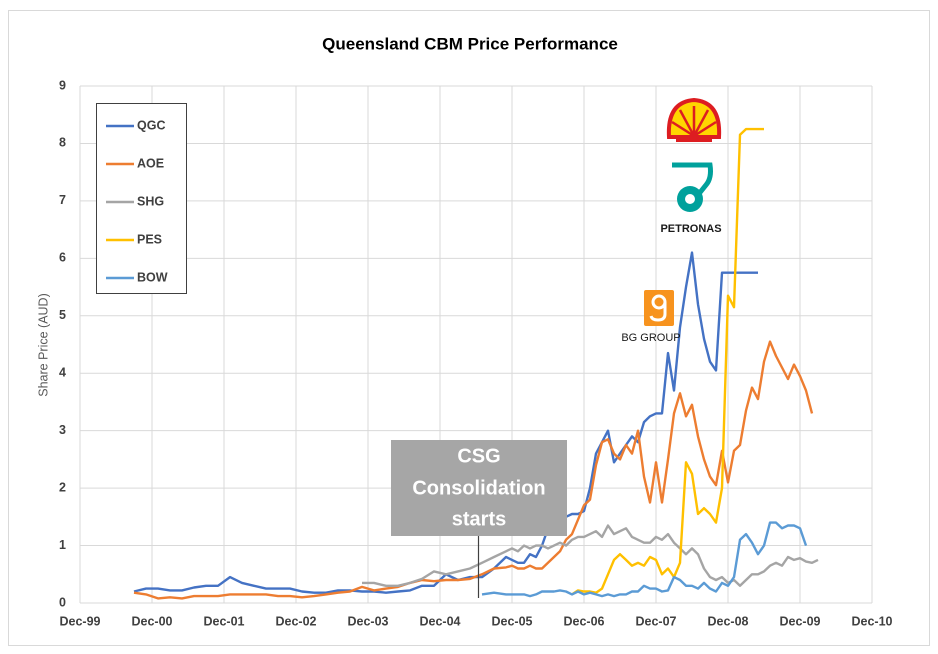 This screenshot has width=938, height=654. What do you see at coordinates (584, 621) in the screenshot?
I see `x-tick-label: Dec-06` at bounding box center [584, 621].